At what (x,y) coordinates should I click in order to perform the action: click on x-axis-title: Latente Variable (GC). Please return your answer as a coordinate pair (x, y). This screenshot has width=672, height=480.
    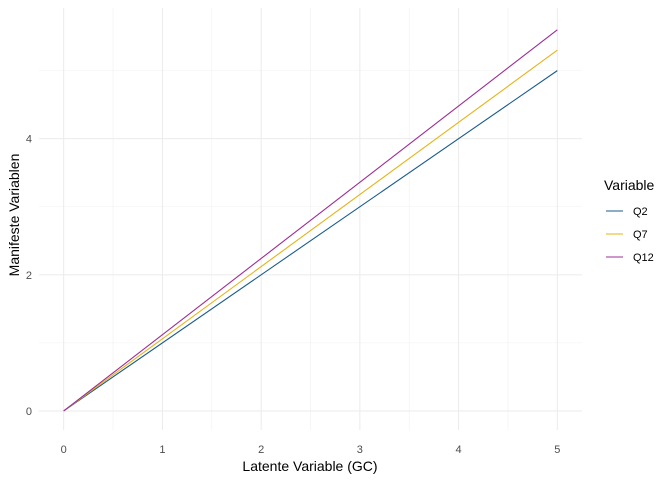
    Looking at the image, I should click on (309, 466).